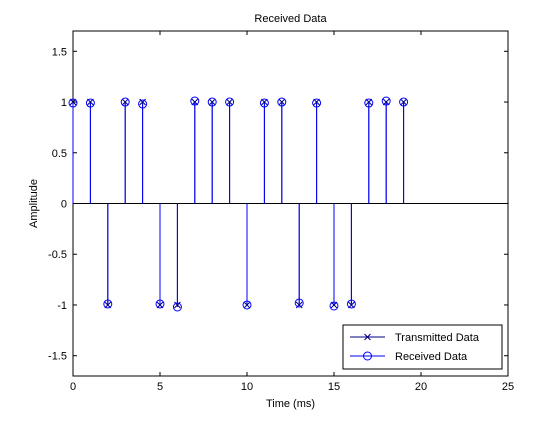 The height and width of the screenshot is (425, 560). I want to click on legend-label-received: Received Data, so click(431, 357).